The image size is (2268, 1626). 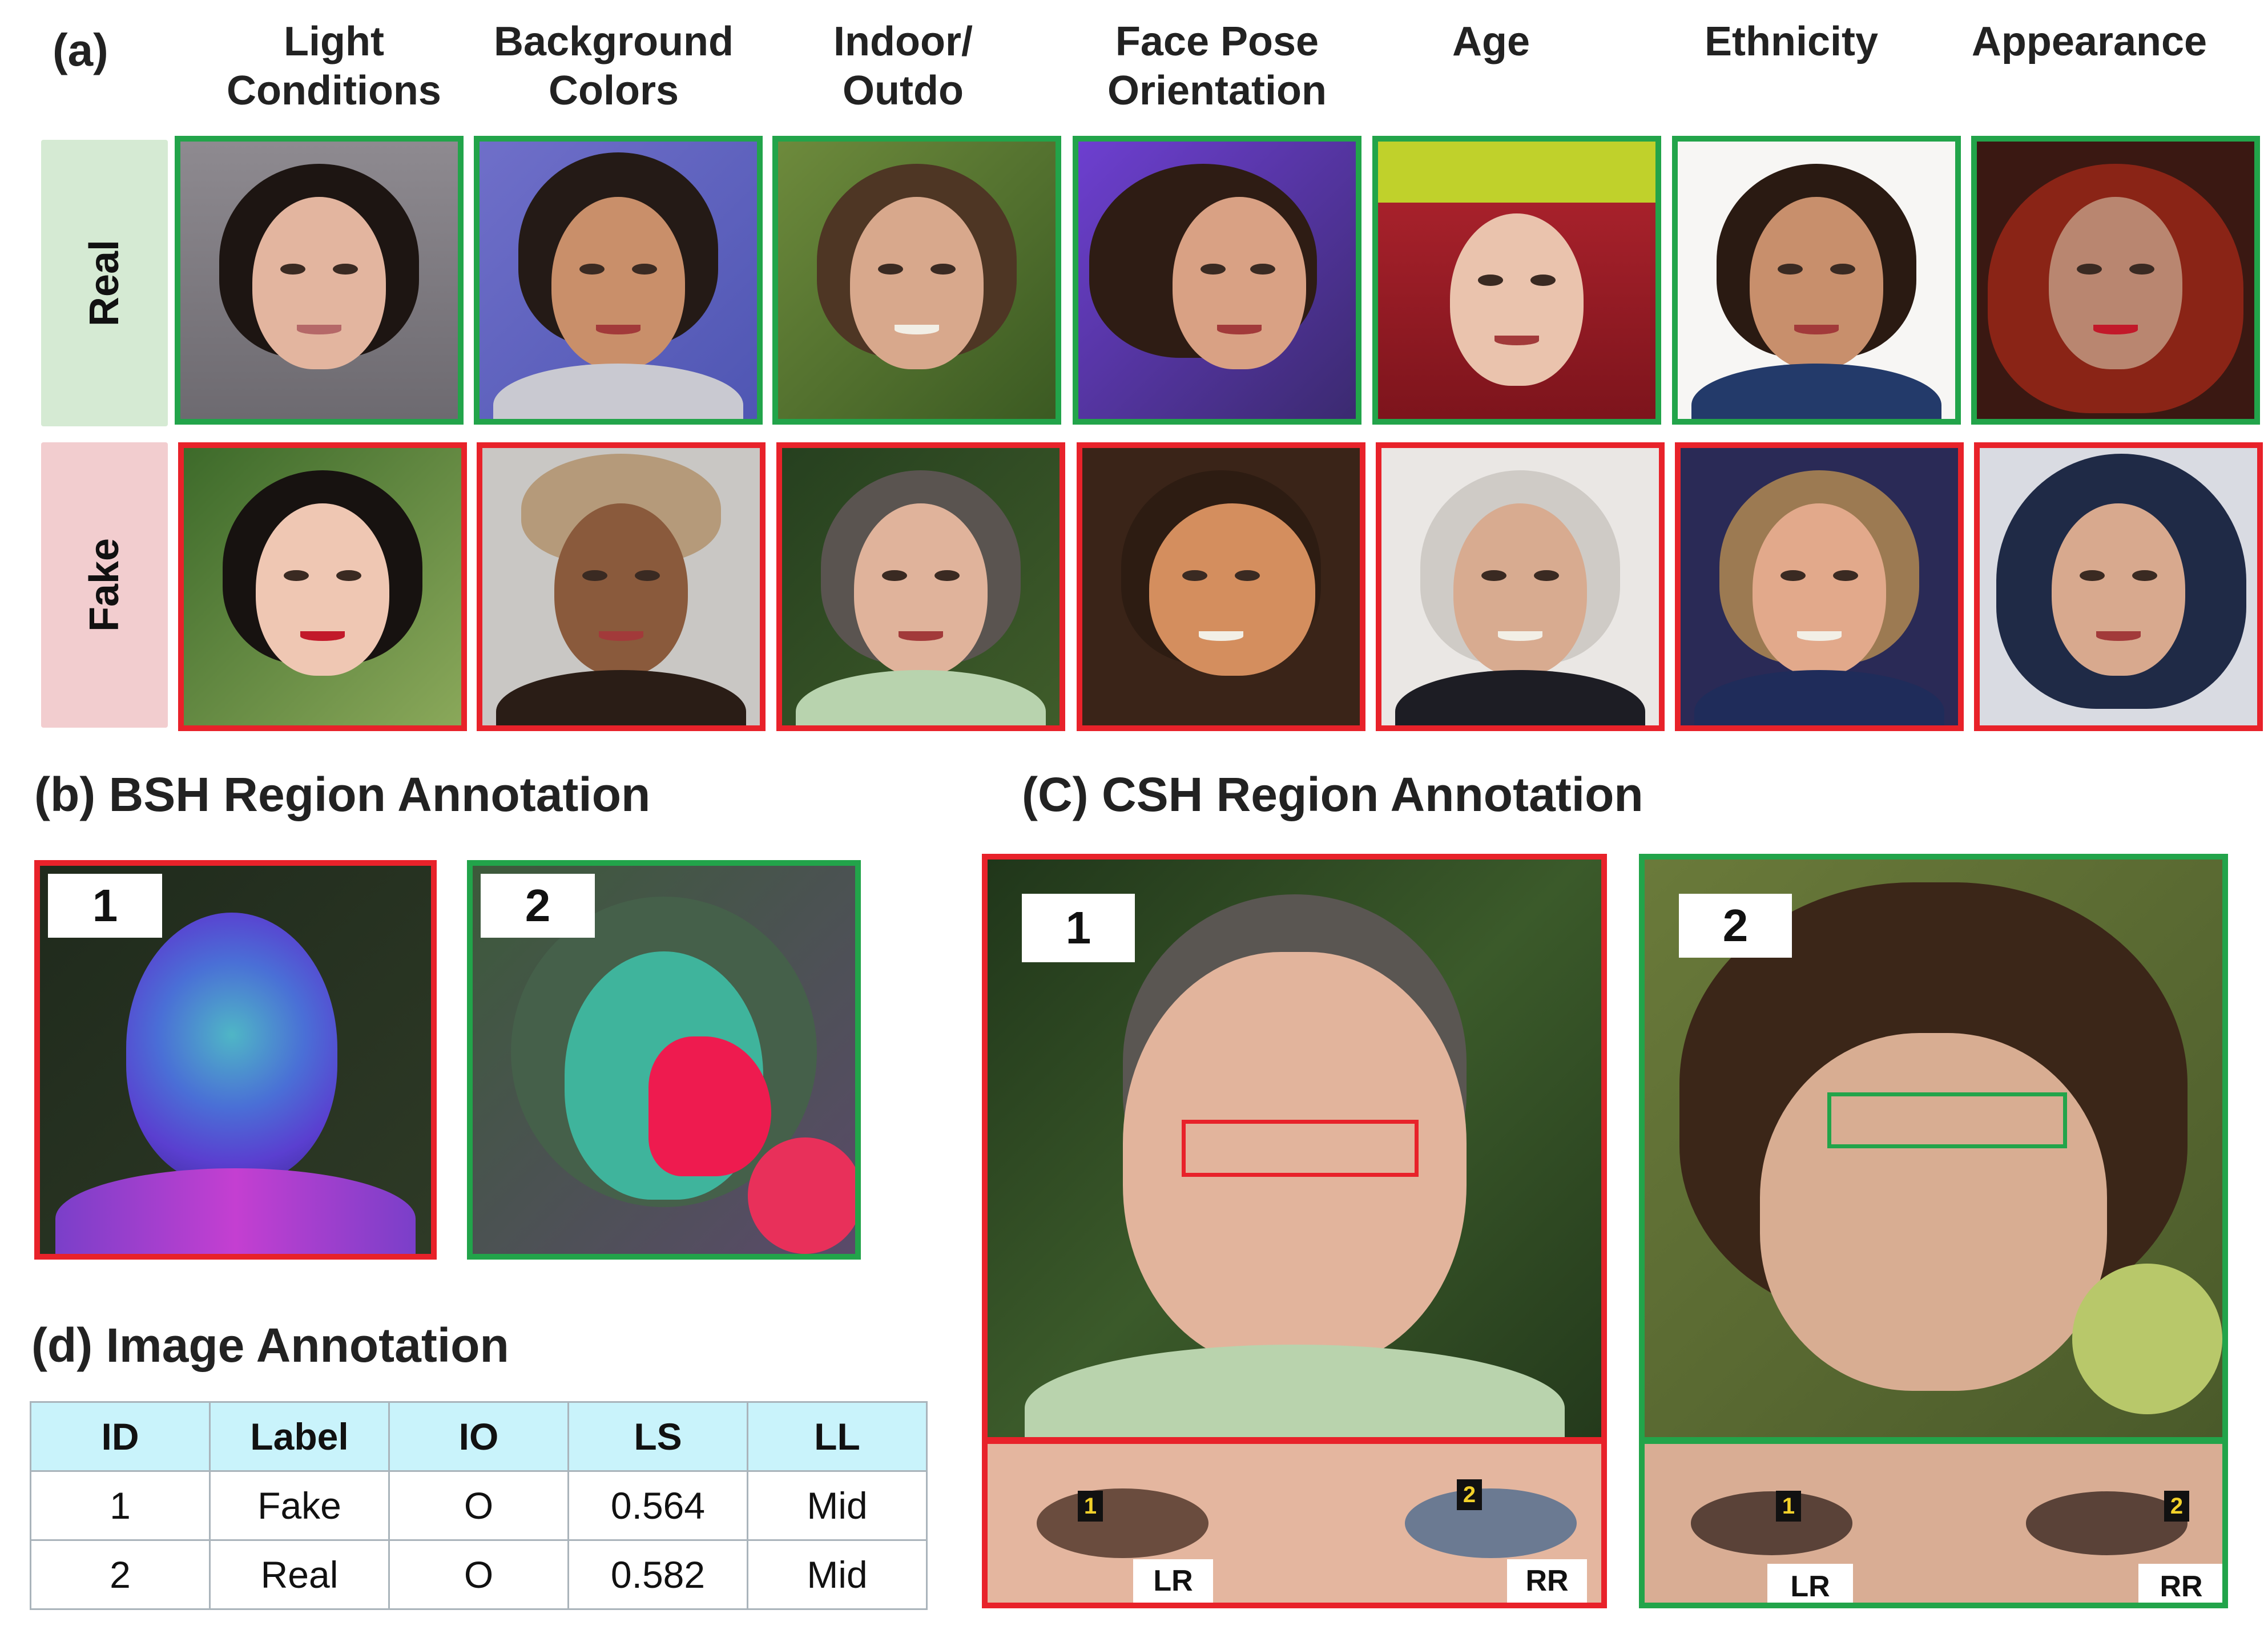 What do you see at coordinates (120, 1505) in the screenshot?
I see `table-cell: 1` at bounding box center [120, 1505].